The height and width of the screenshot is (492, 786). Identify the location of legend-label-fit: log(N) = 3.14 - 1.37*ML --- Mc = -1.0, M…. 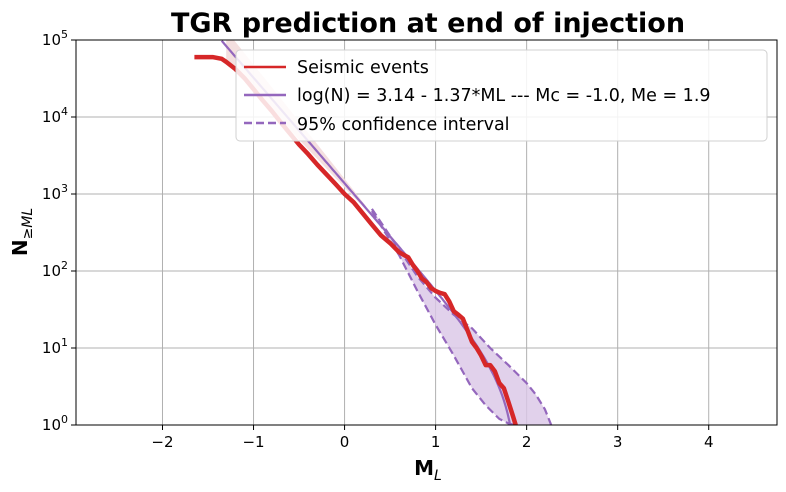
(504, 96).